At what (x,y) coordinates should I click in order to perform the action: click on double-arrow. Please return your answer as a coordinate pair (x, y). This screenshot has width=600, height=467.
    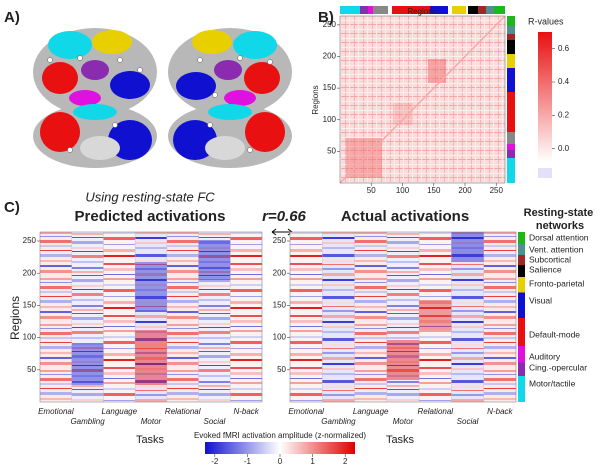
    Looking at the image, I should click on (282, 232).